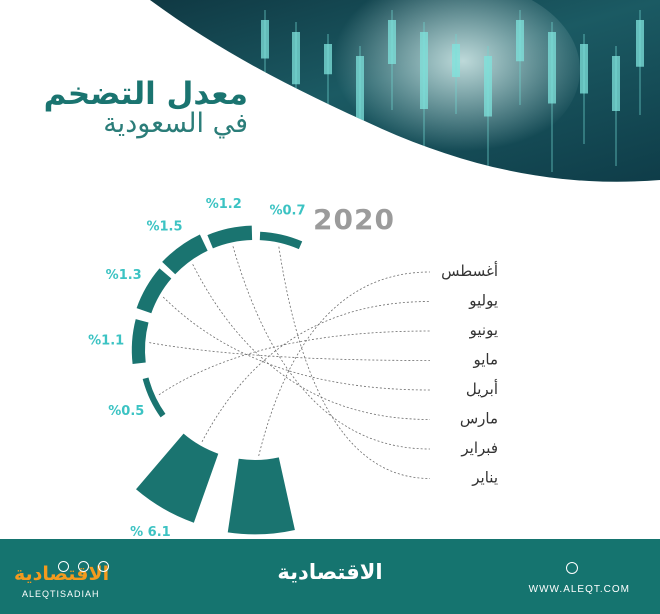 The height and width of the screenshot is (614, 660). I want to click on month-label-5: مارس, so click(479, 419).